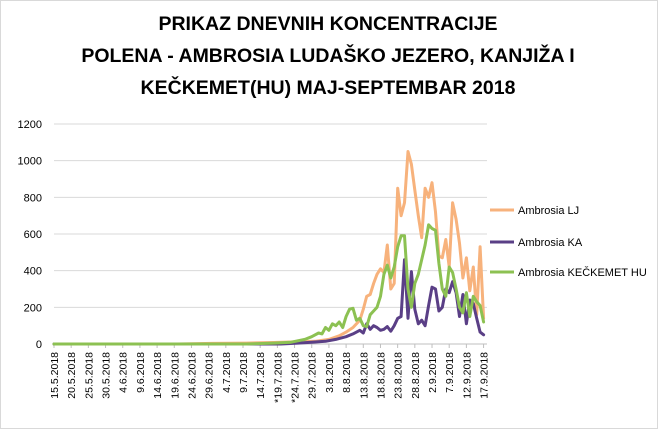 Image resolution: width=658 pixels, height=429 pixels. I want to click on x-tick-label: 20.5.2018, so click(72, 375).